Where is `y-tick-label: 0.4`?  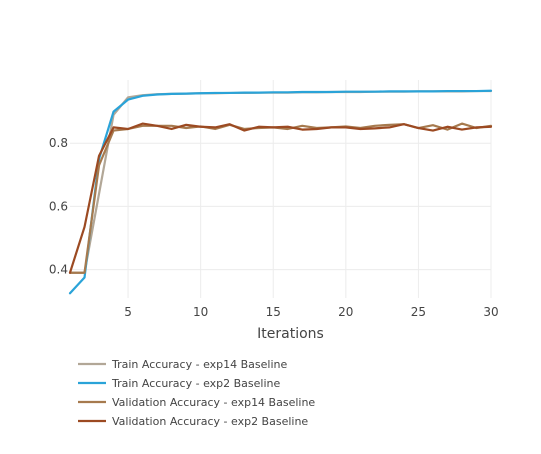 y-tick-label: 0.4 is located at coordinates (58, 270).